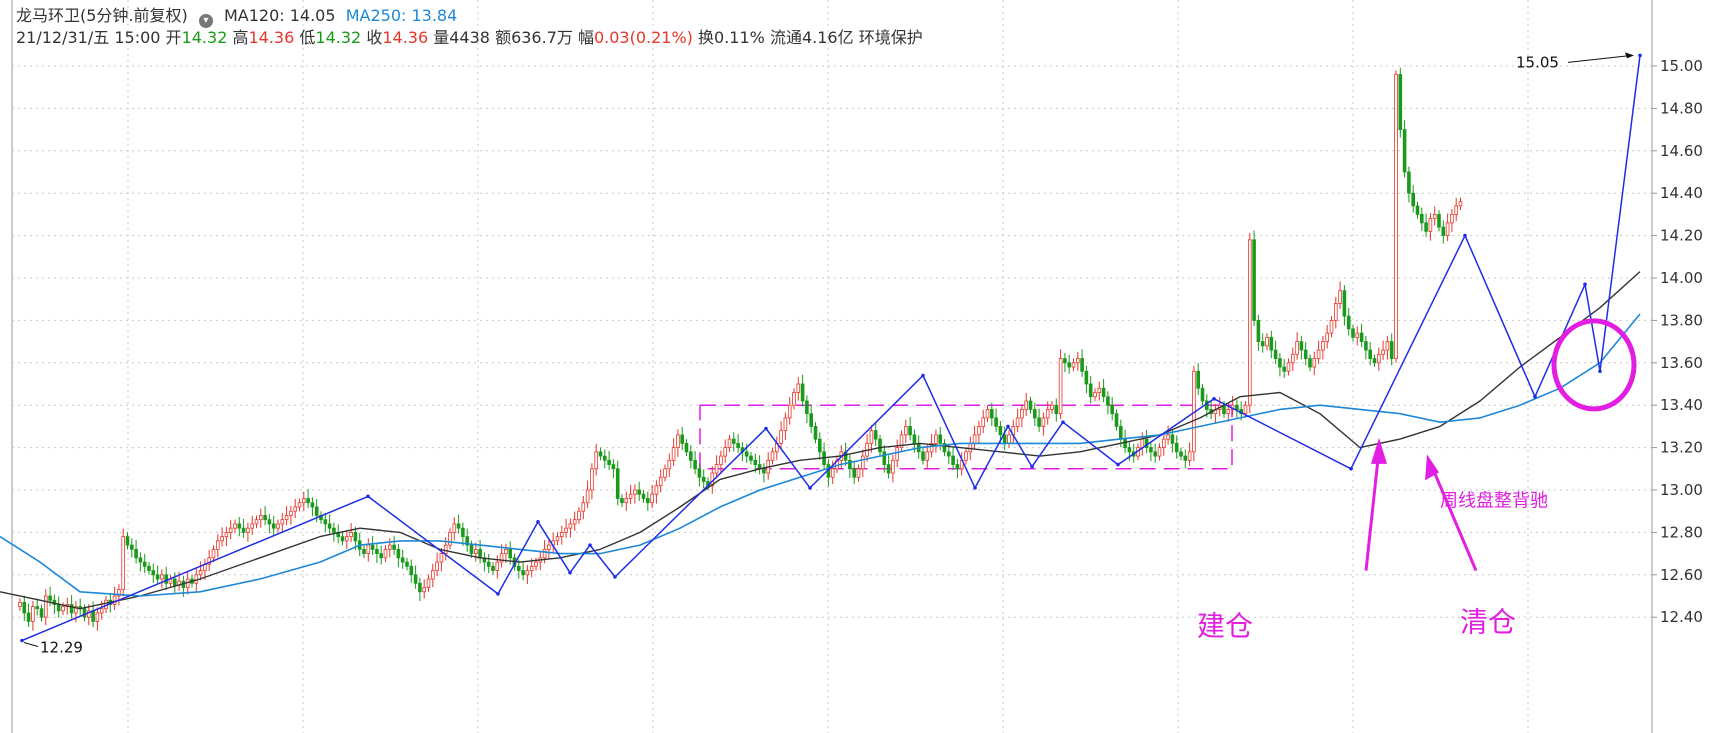 Image resolution: width=1722 pixels, height=733 pixels. Describe the element at coordinates (204, 37) in the screenshot. I see `open-value: 14.32` at that location.